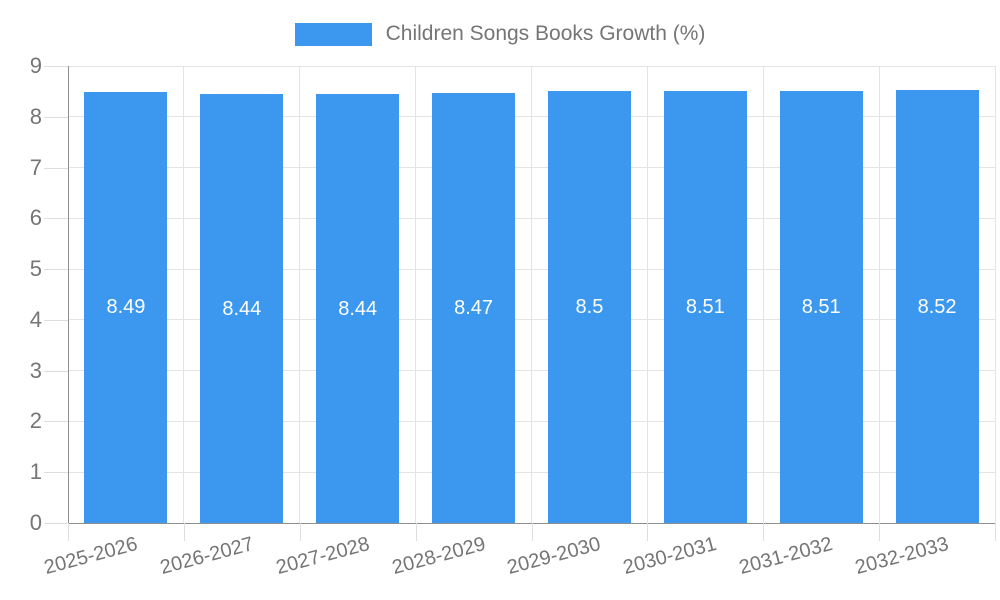  Describe the element at coordinates (35, 319) in the screenshot. I see `y-tick-label: 4` at that location.